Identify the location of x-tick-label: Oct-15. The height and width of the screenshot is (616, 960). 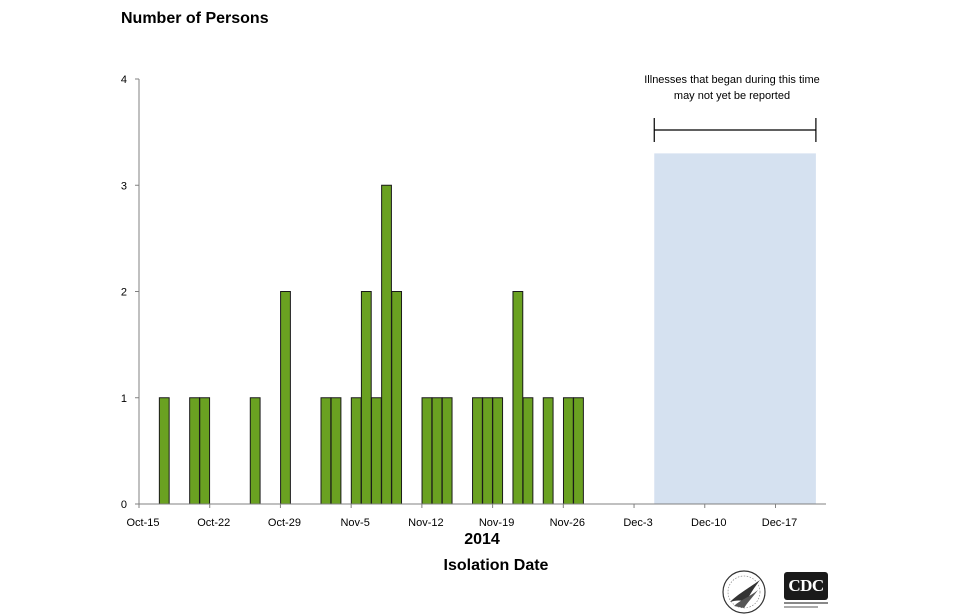
(142, 523).